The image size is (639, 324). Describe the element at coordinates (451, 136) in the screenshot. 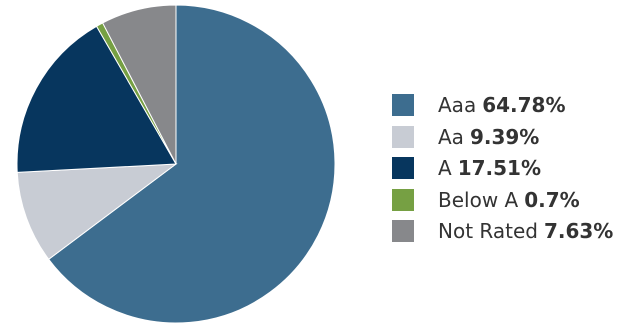

I see `legend-label-aa: Aa` at that location.